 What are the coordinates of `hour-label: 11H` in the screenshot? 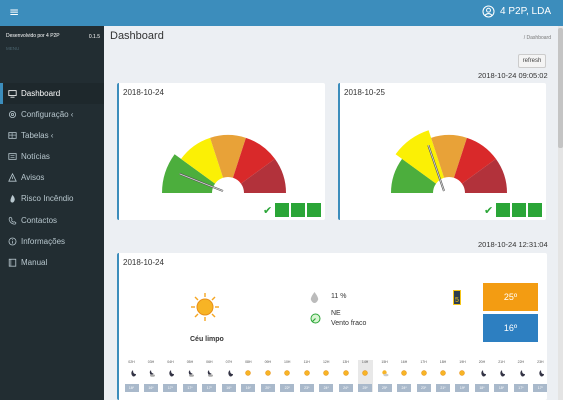 It's located at (306, 362).